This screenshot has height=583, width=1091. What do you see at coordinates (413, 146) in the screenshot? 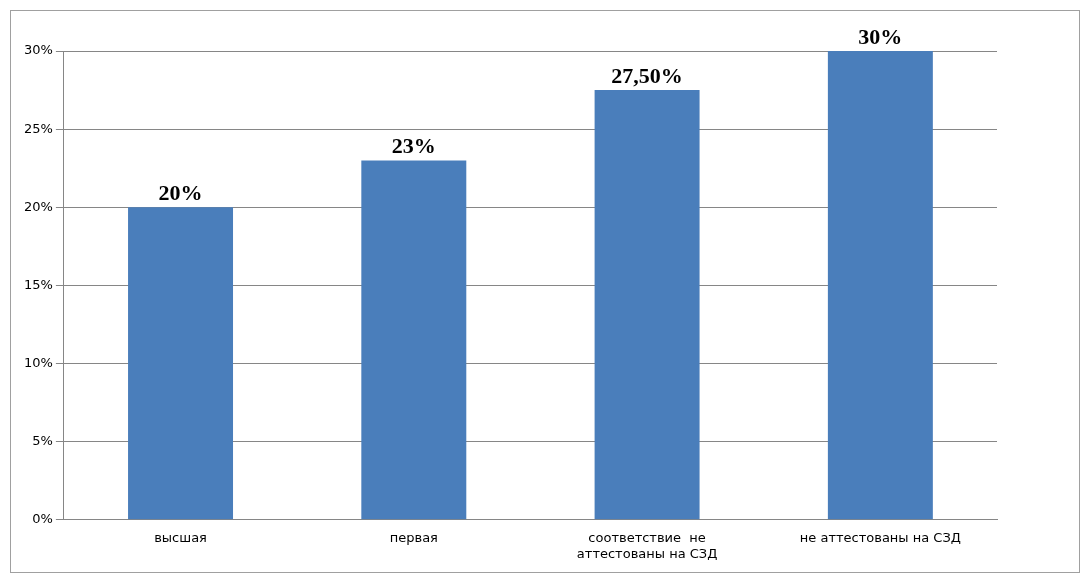
I see `data-label: 23%` at bounding box center [413, 146].